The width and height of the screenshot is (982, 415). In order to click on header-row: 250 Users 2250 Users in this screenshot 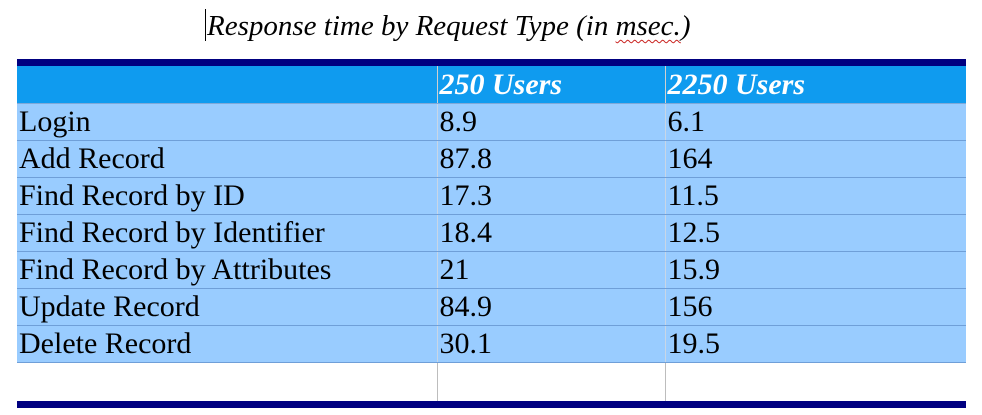, I will do `click(491, 85)`.